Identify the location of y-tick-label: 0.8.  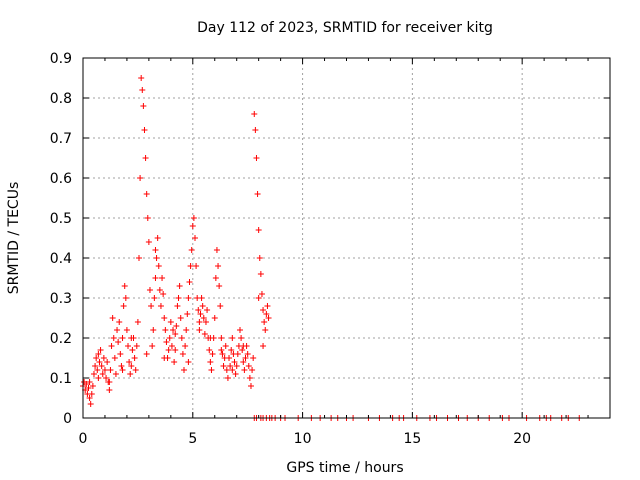
(61, 99).